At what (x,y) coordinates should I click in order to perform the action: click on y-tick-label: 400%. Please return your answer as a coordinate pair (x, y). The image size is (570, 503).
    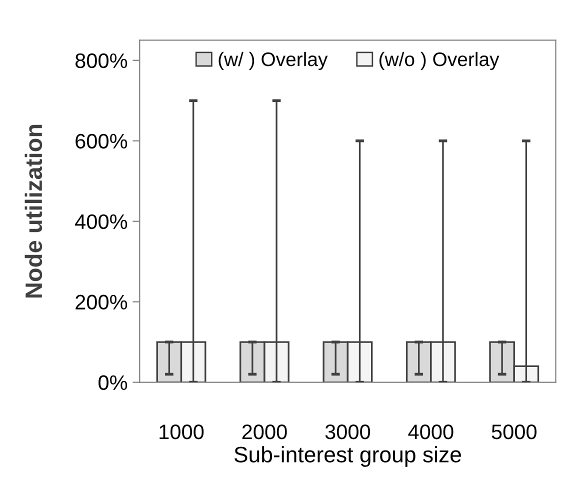
    Looking at the image, I should click on (101, 222).